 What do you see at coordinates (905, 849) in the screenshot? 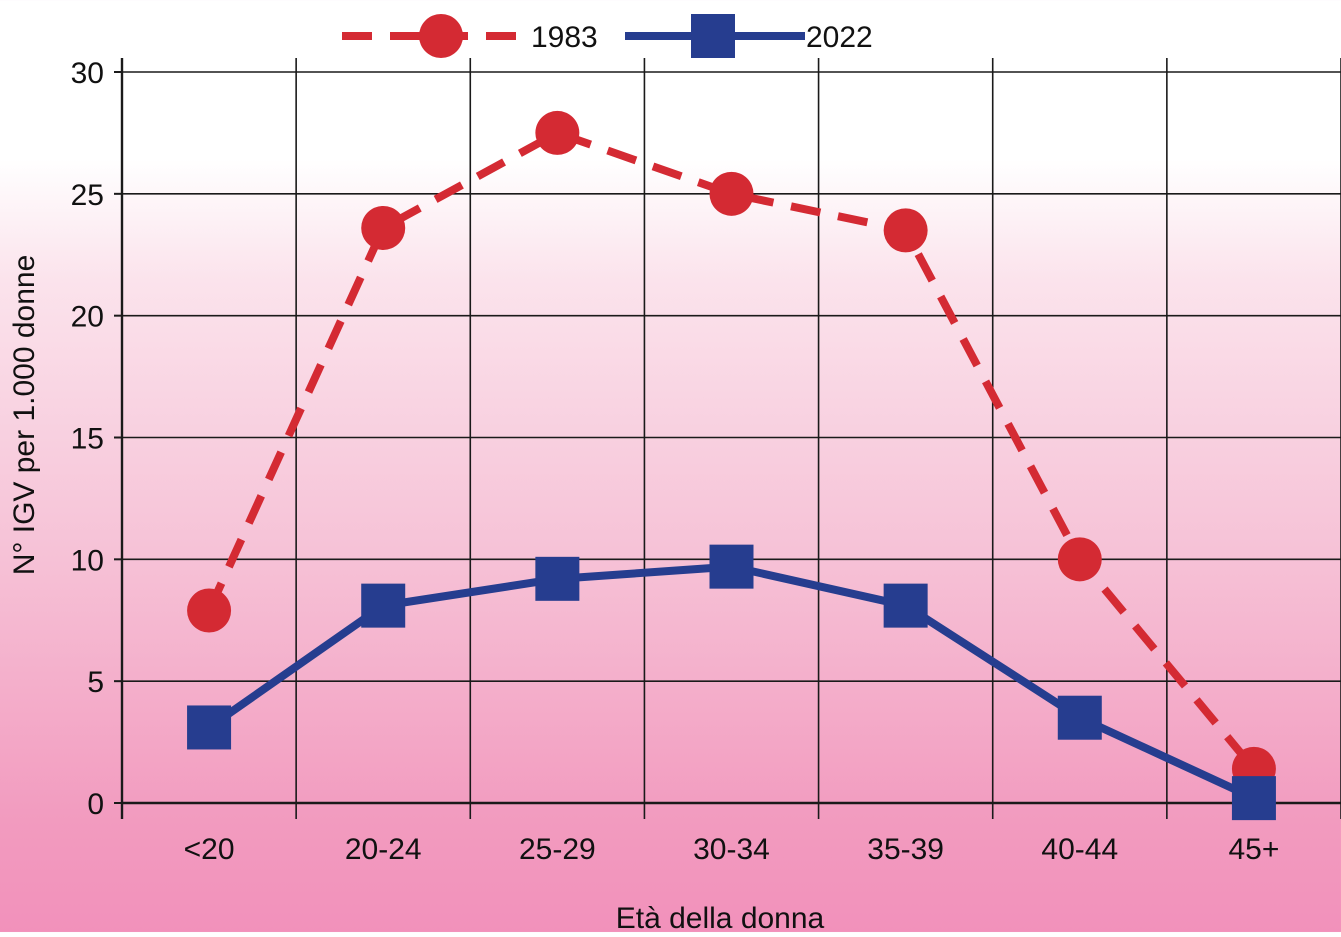
I see `x-tick-label: 35-39` at bounding box center [905, 849].